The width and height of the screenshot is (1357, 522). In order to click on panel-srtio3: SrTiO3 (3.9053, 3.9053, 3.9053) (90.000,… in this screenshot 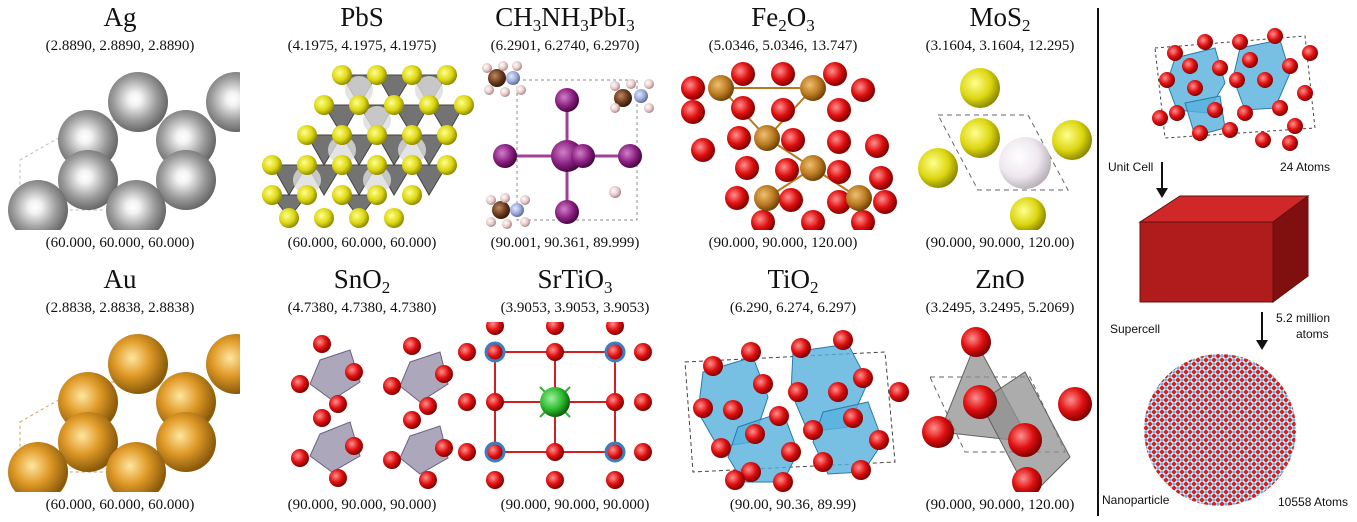, I will do `click(575, 389)`.